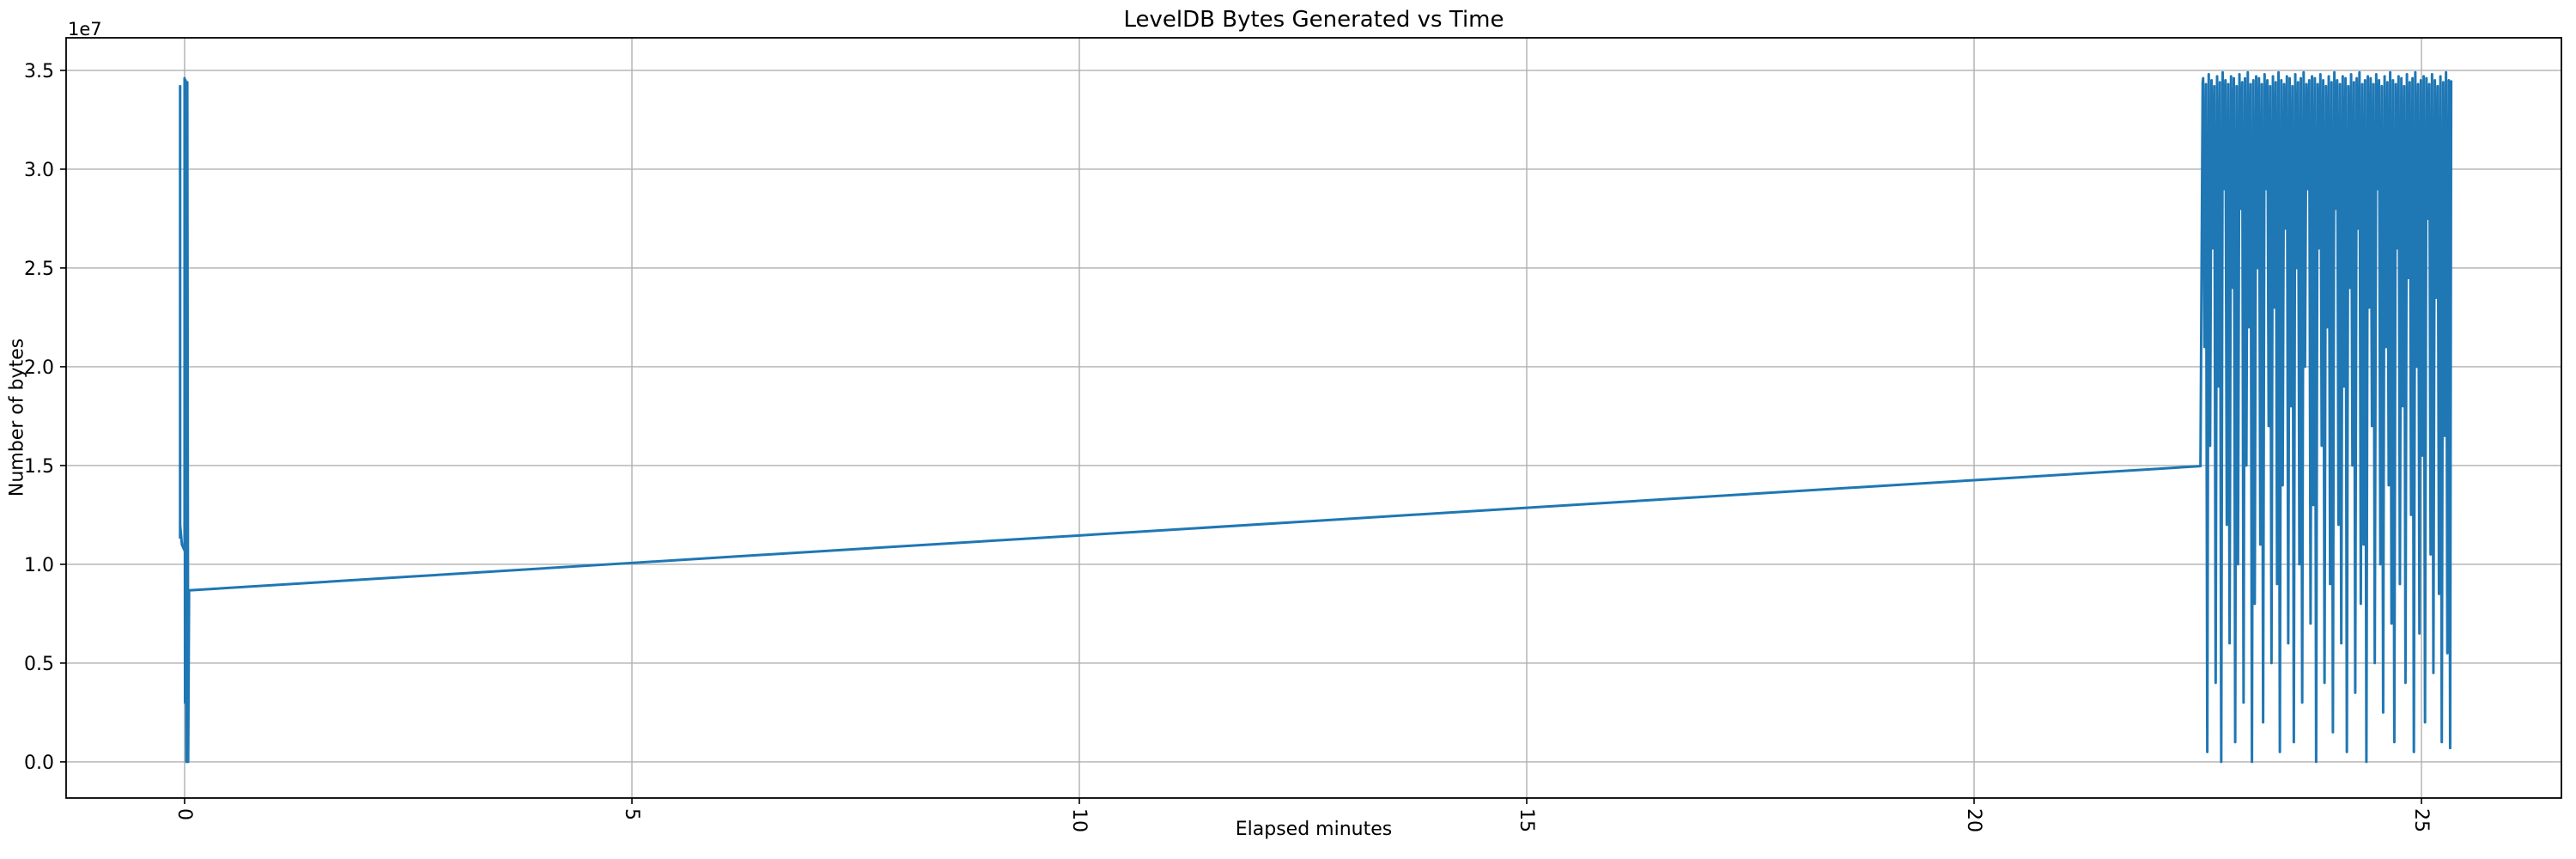 Image resolution: width=2576 pixels, height=859 pixels. I want to click on y-tick-label: 2.5, so click(39, 269).